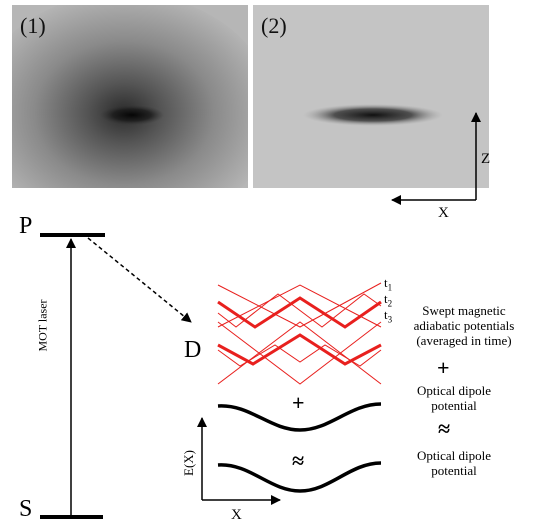 The image size is (537, 527). What do you see at coordinates (443, 213) in the screenshot?
I see `x-axis-label: X` at bounding box center [443, 213].